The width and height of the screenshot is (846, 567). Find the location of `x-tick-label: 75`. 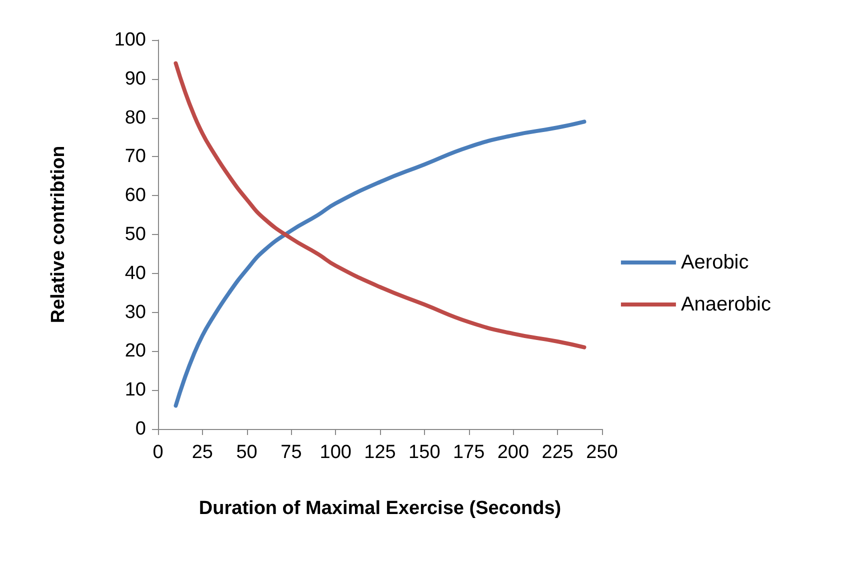

x-tick-label: 75 is located at coordinates (291, 452).